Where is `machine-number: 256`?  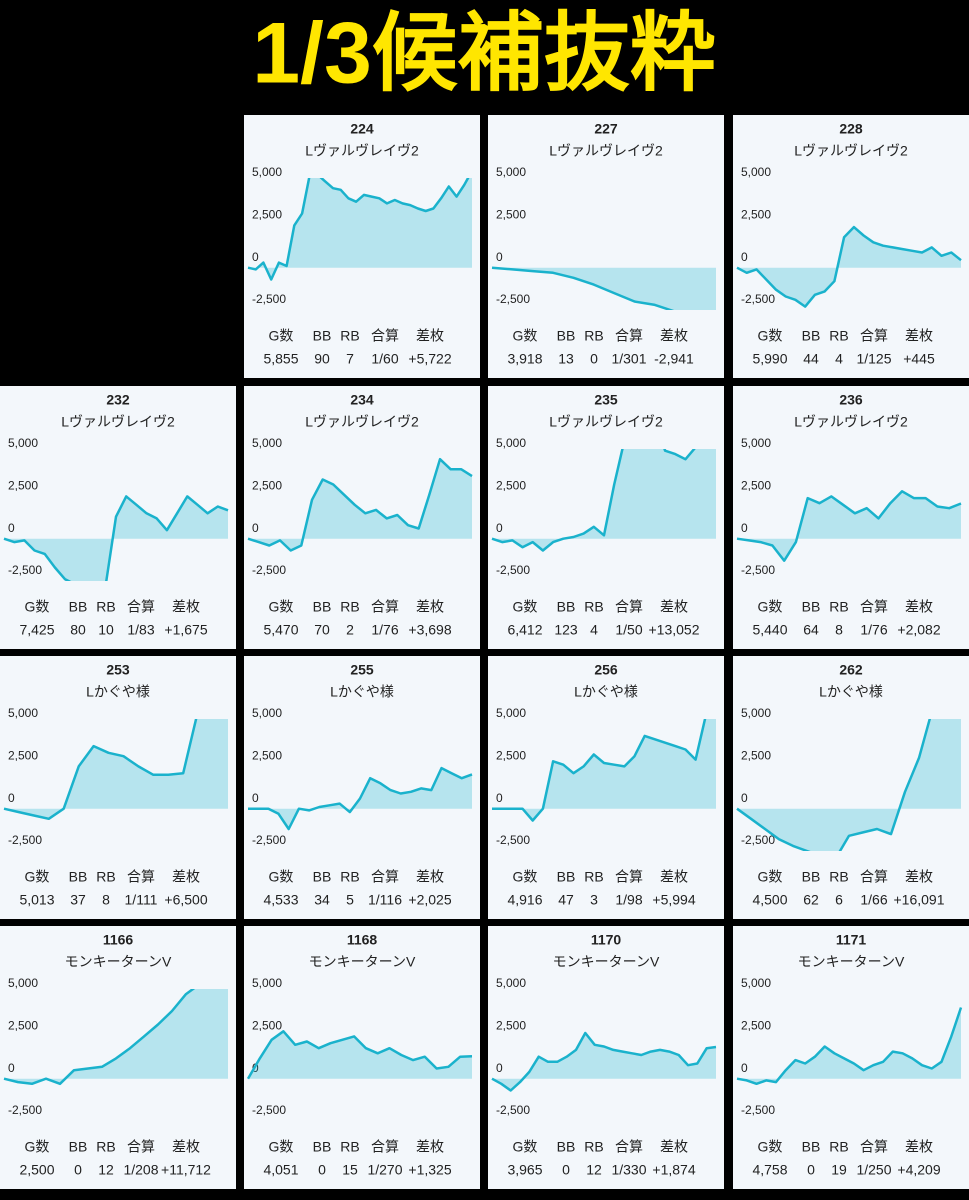
machine-number: 256 is located at coordinates (606, 670).